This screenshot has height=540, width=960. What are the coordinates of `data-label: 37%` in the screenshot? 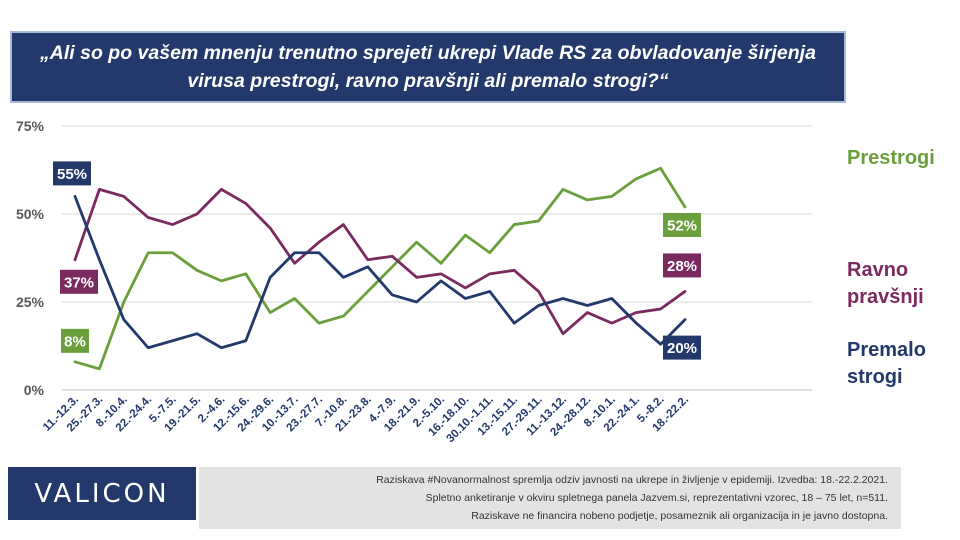 It's located at (79, 282).